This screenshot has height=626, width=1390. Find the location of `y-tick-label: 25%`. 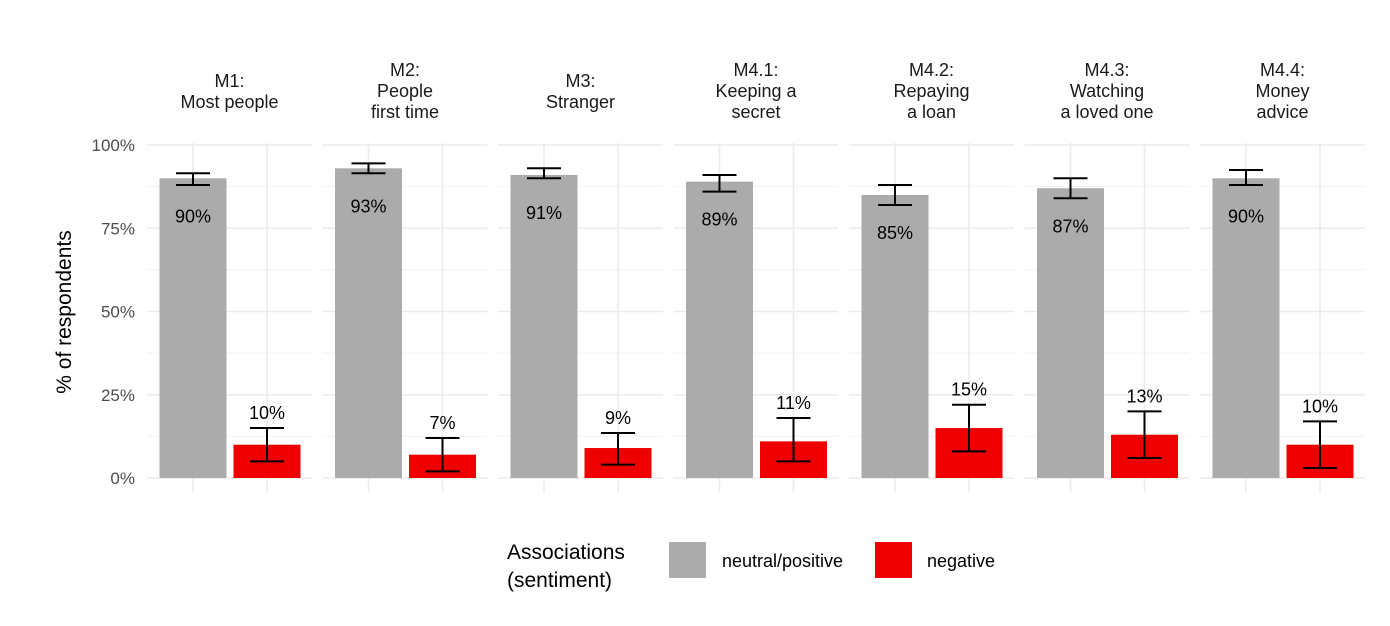

y-tick-label: 25% is located at coordinates (118, 395).